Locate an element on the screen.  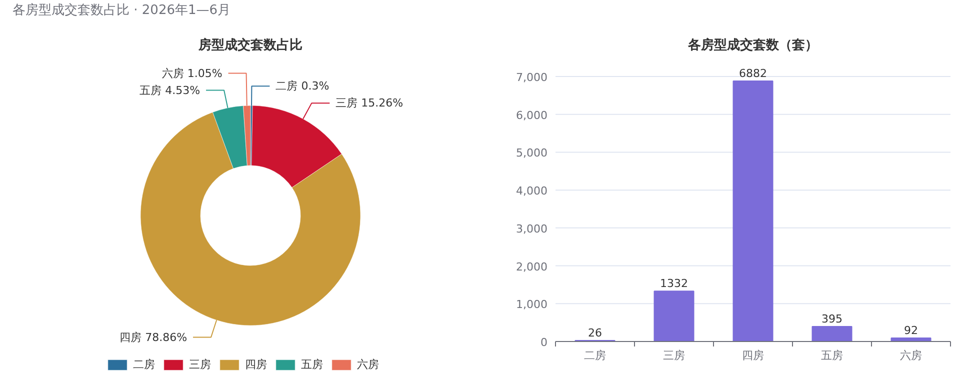
x-tick-label: 四房 is located at coordinates (753, 355).